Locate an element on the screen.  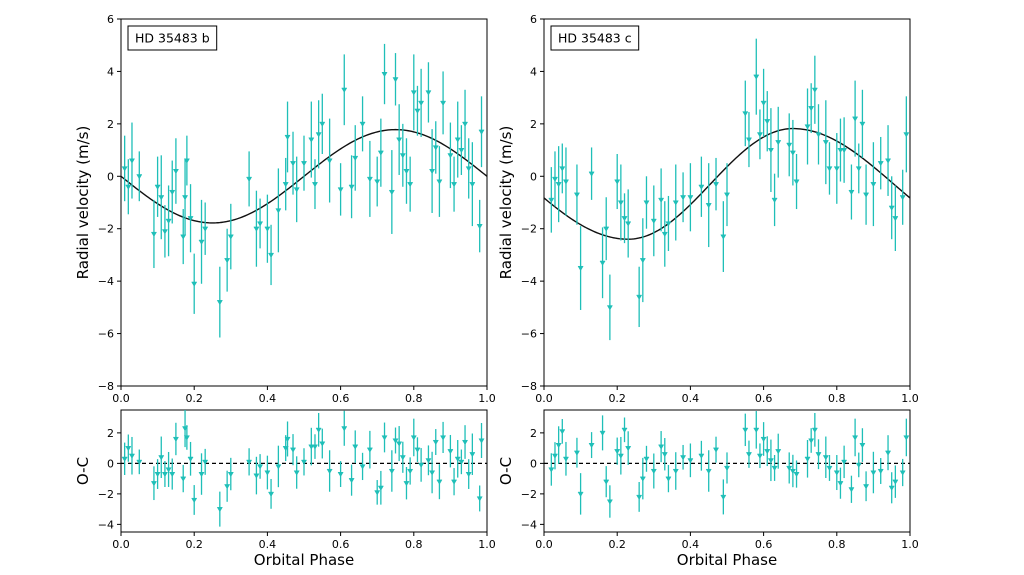
y-tick-label: 4 is located at coordinates (110, 71).